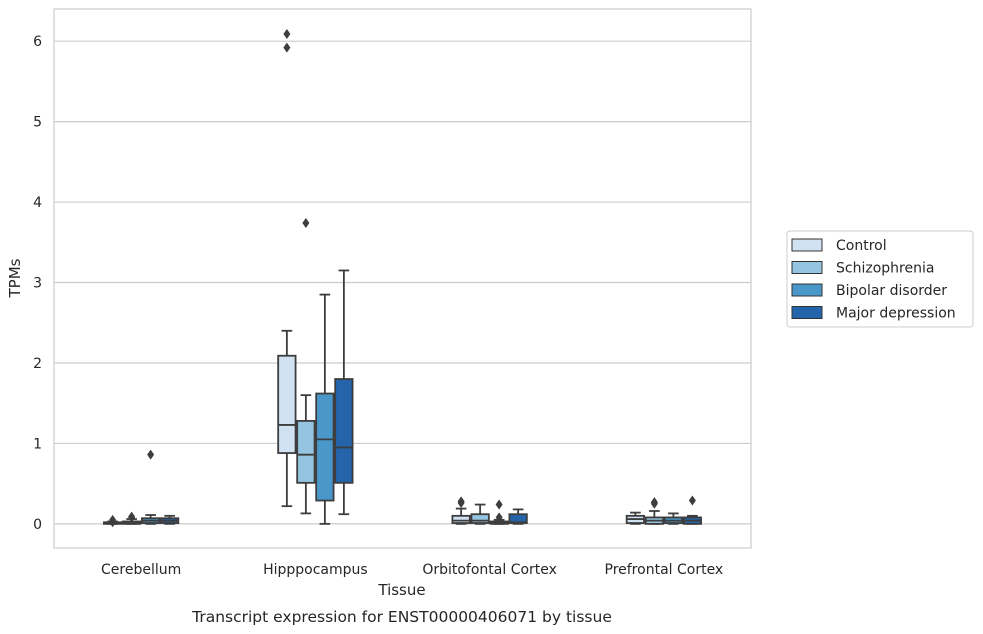 The image size is (983, 634). I want to click on legend-frame, so click(880, 279).